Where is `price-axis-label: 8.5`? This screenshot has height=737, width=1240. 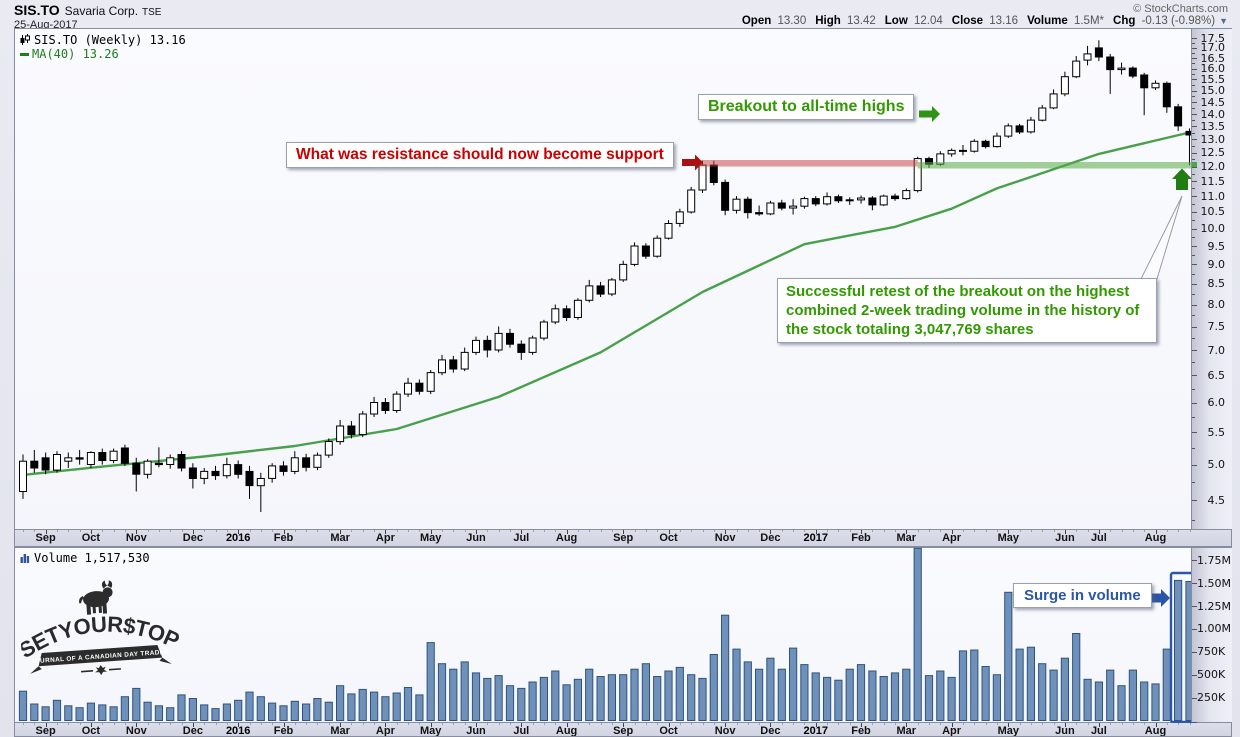 price-axis-label: 8.5 is located at coordinates (1216, 284).